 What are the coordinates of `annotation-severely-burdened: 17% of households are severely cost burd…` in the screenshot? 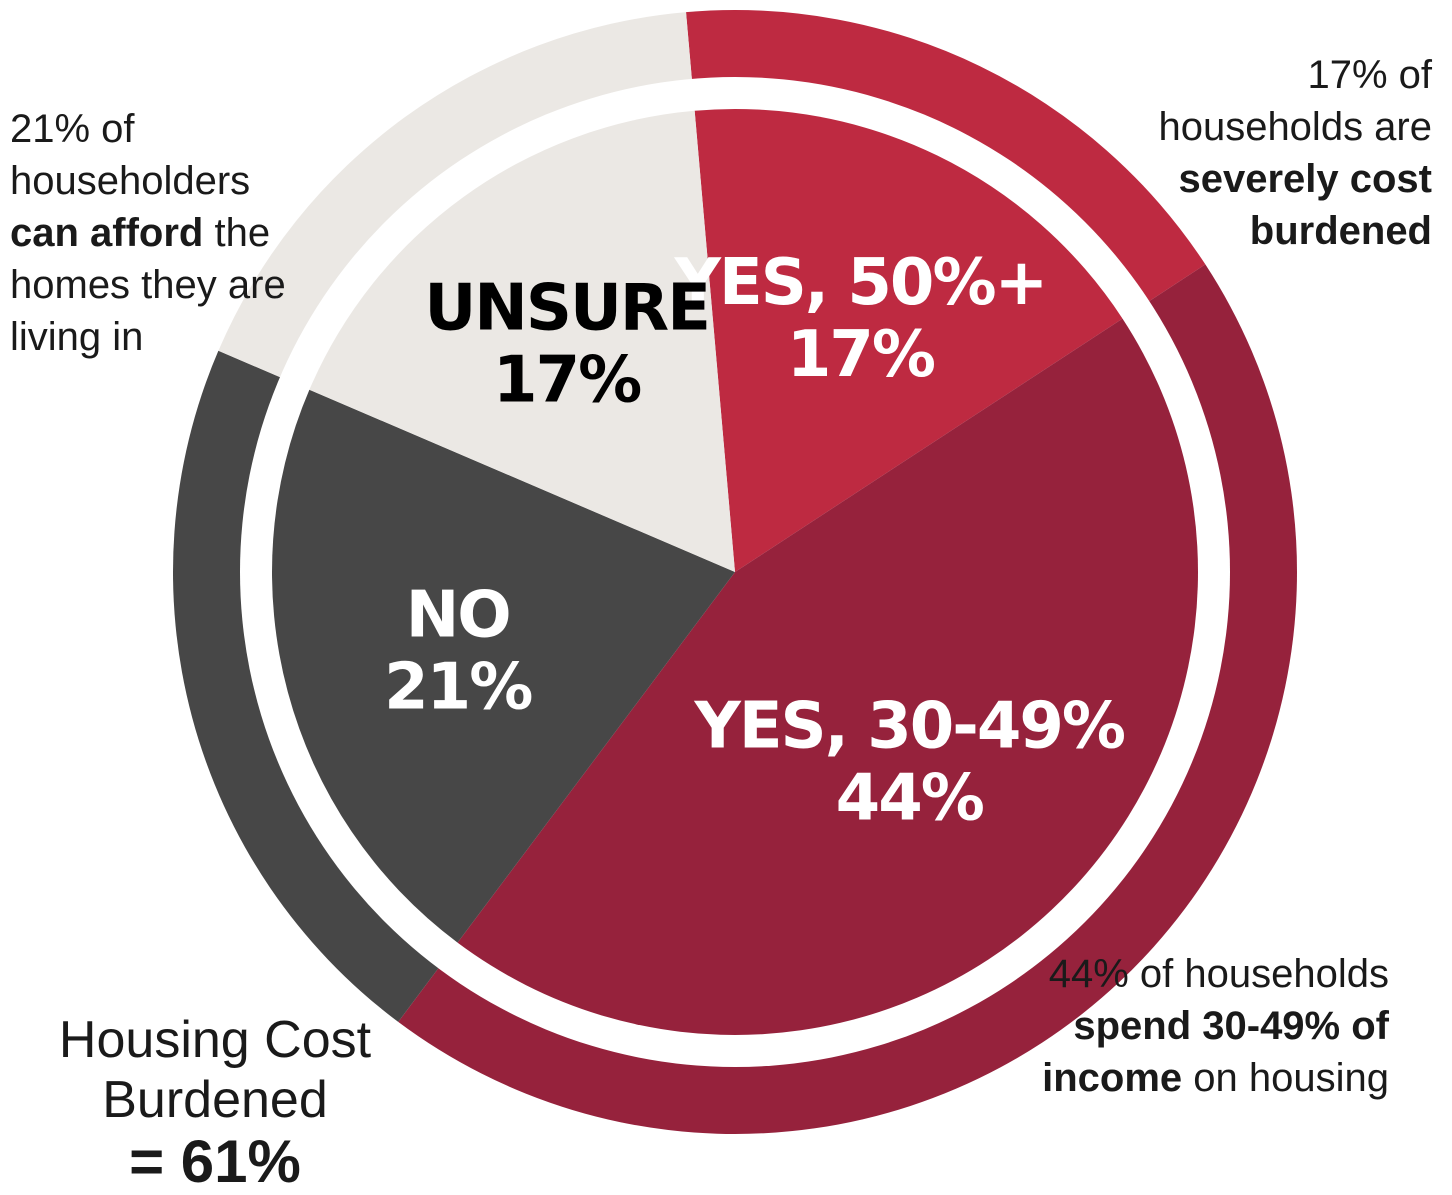 It's located at (1262, 153).